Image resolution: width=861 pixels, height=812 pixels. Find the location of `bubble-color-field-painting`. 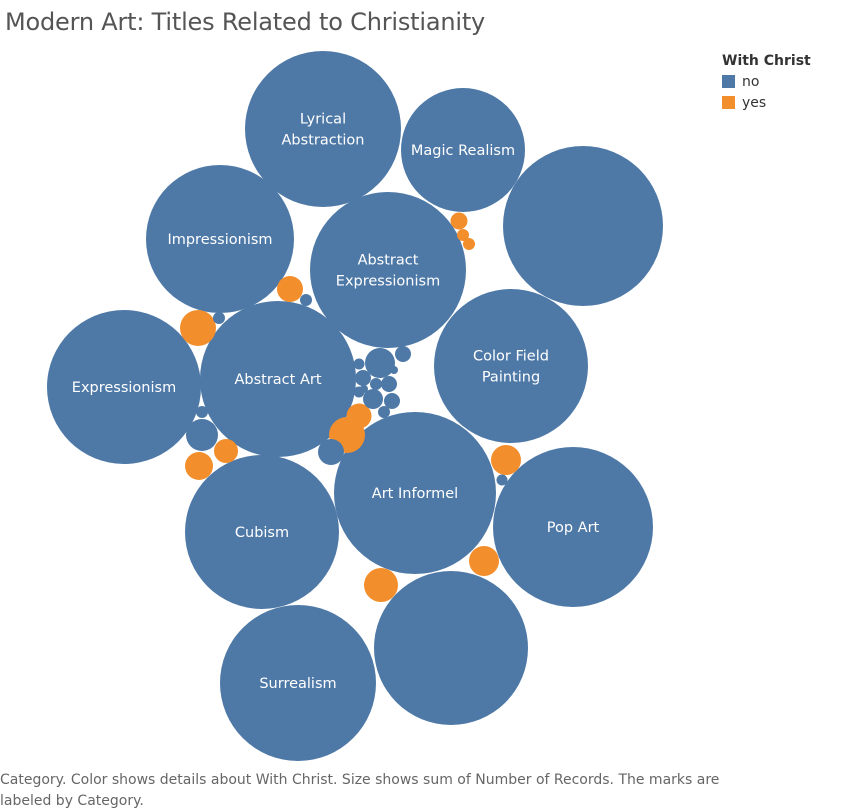

bubble-color-field-painting is located at coordinates (511, 366).